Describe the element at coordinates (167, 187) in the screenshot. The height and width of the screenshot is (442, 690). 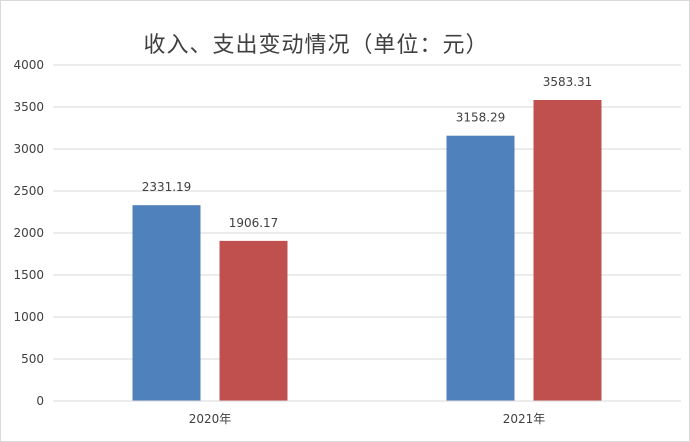
I see `data-label: 2331.19` at that location.